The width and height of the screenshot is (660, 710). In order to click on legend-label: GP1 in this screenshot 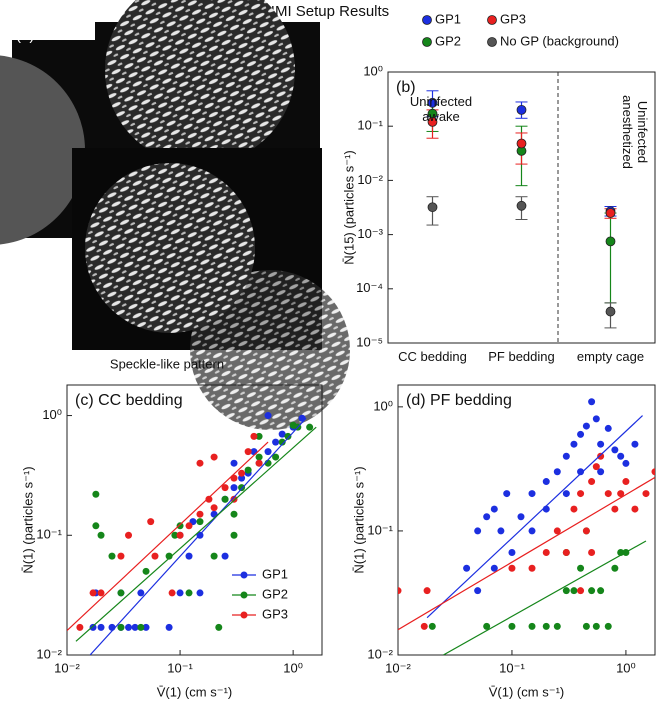, I will do `click(448, 18)`.